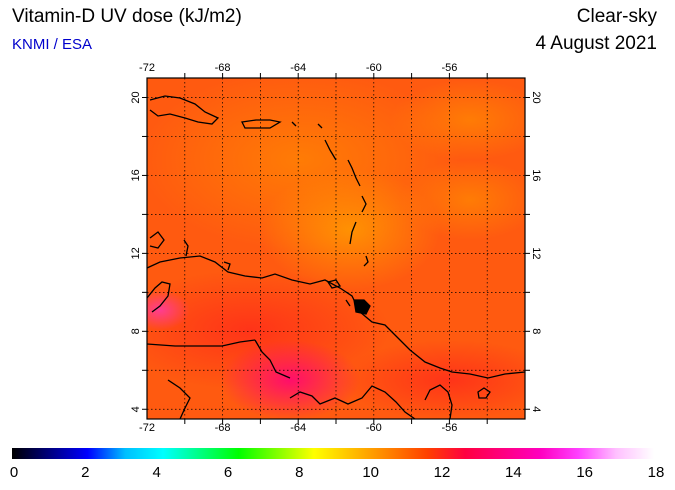 This screenshot has width=675, height=490. What do you see at coordinates (298, 68) in the screenshot?
I see `lon-label-top: -64` at bounding box center [298, 68].